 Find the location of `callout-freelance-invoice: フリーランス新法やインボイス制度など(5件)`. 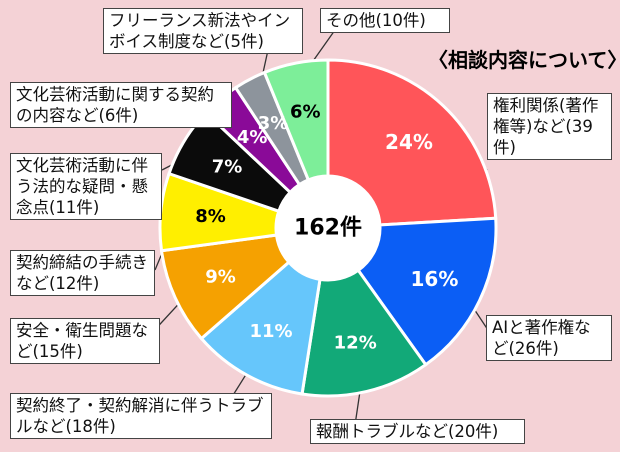

callout-freelance-invoice: フリーランス新法やインボイス制度など(5件) is located at coordinates (203, 31).